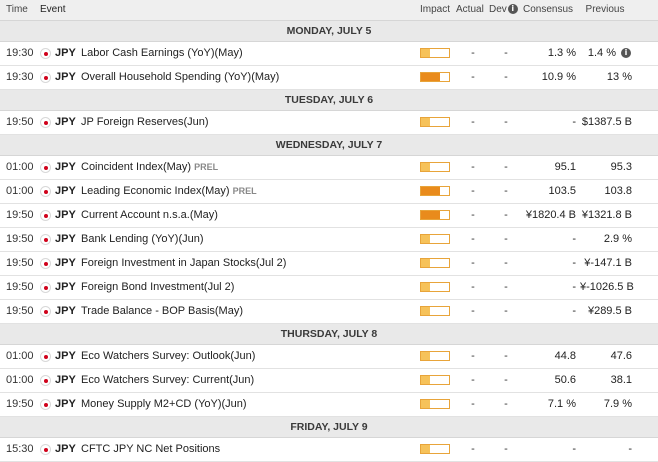 This screenshot has height=462, width=658. I want to click on event-name-cell: Bank Lending (YoY)(Jun), so click(142, 239).